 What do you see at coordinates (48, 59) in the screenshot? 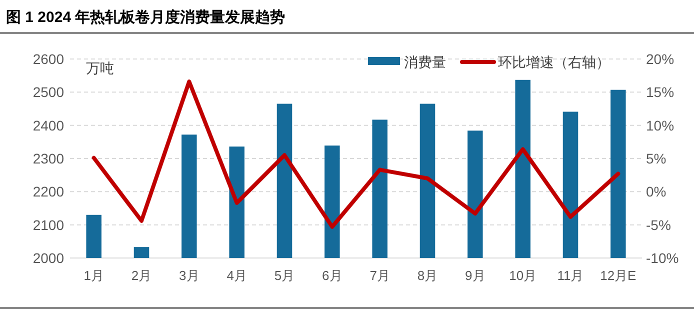
I see `y-tick-label: 2600` at bounding box center [48, 59].